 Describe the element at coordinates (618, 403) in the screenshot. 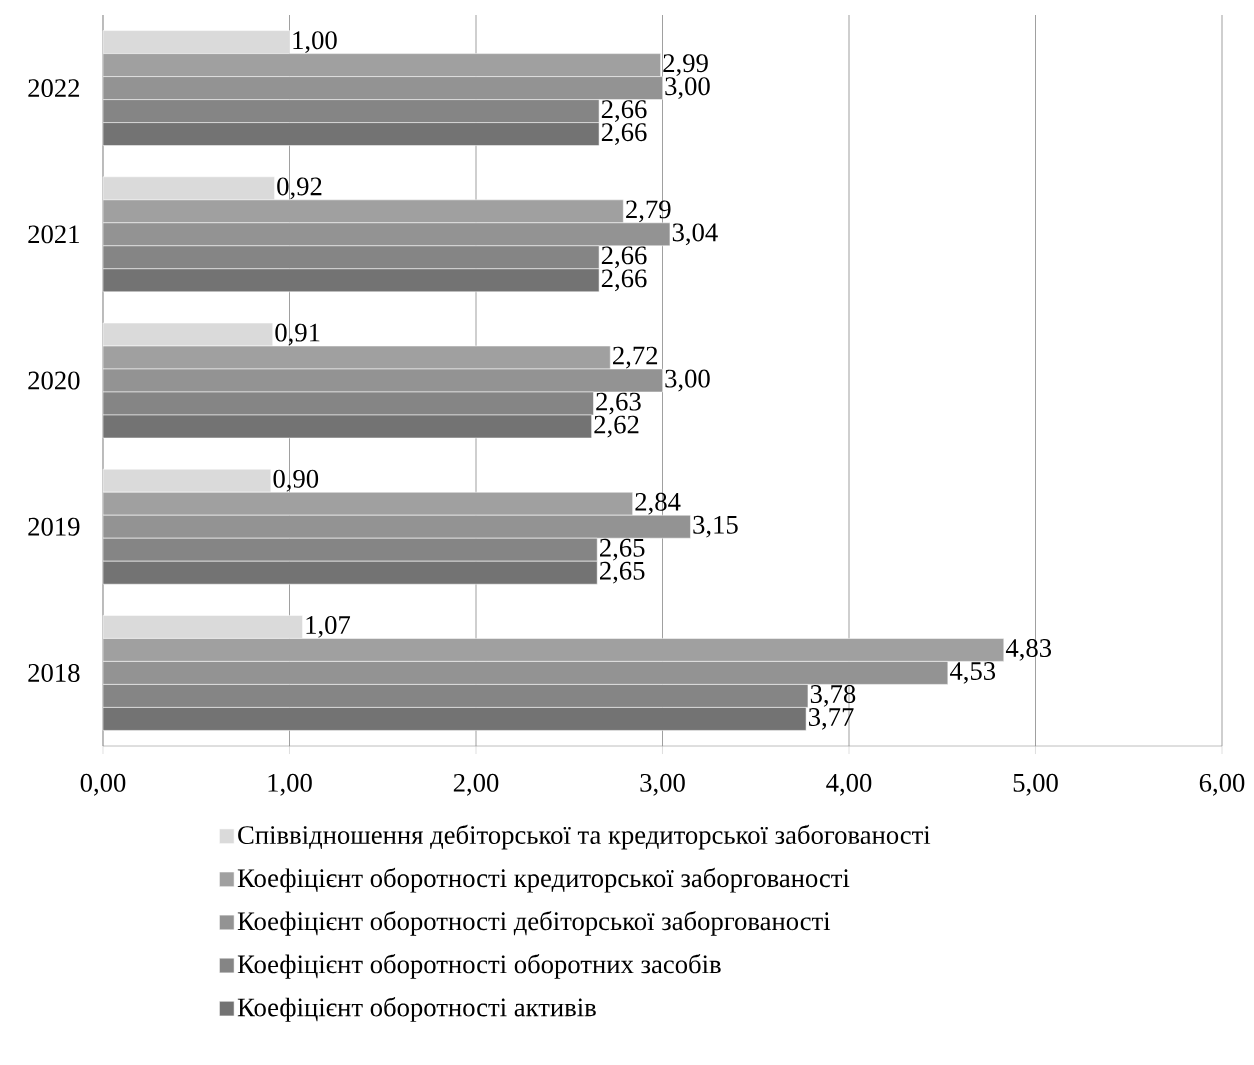

I see `data-label: 2,63` at that location.